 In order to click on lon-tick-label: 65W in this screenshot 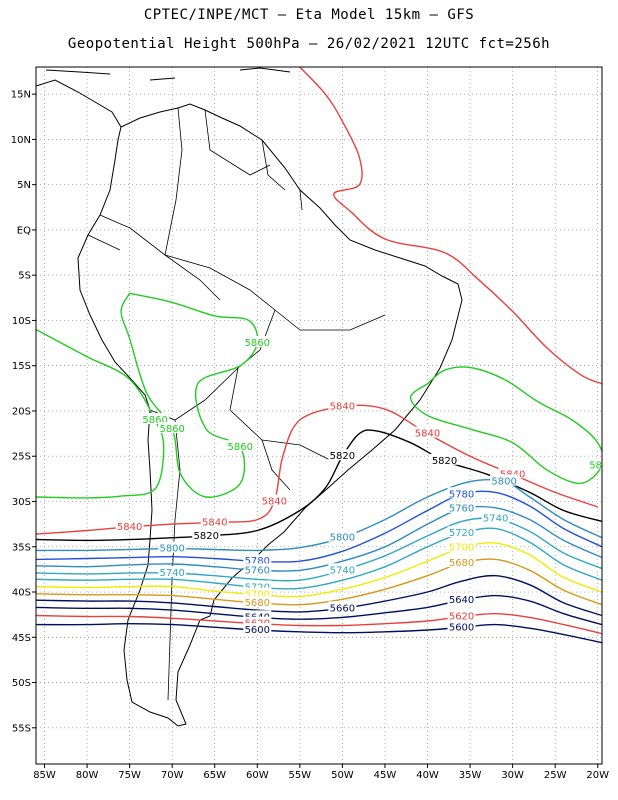, I will do `click(214, 775)`.